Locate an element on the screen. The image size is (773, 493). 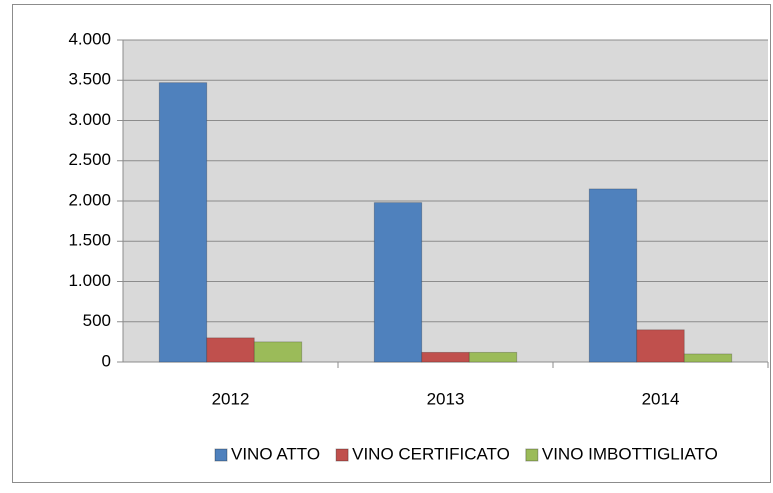
x-tick-label: 2013 is located at coordinates (446, 398).